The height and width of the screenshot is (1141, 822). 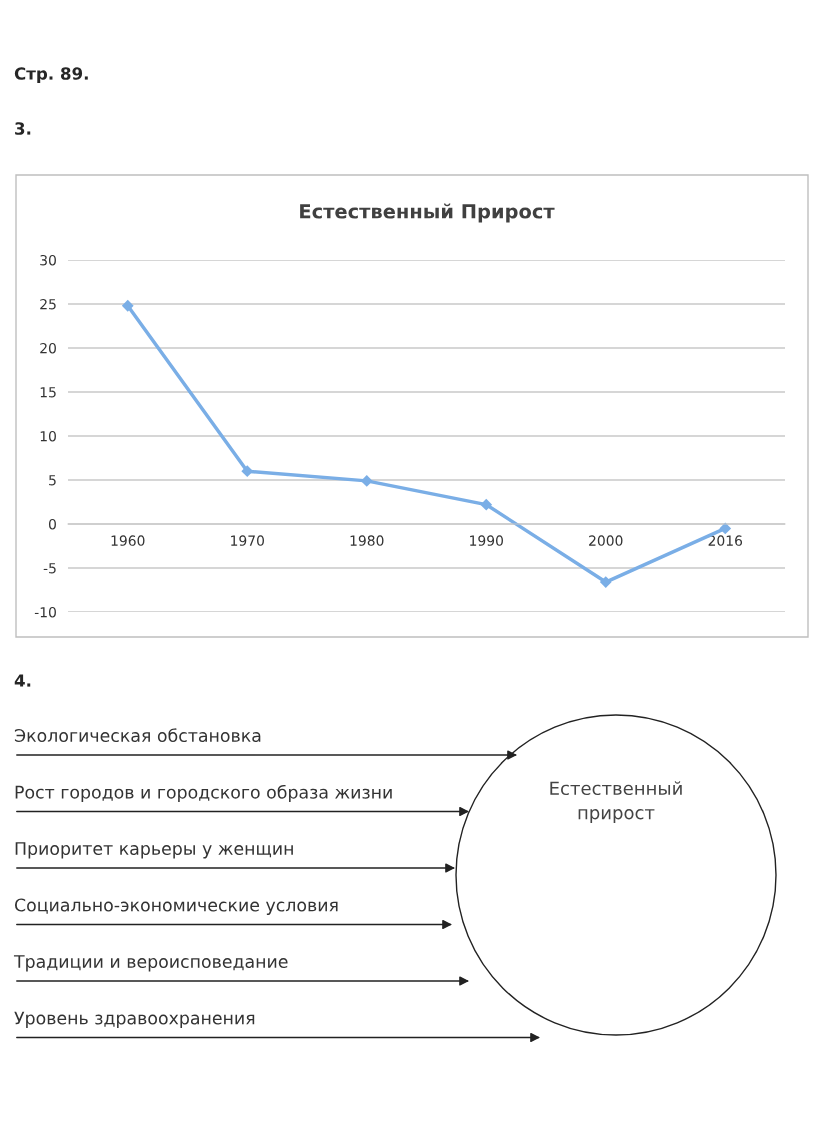 I want to click on category-label: Приоритет карьеры у женщин, so click(x=154, y=850).